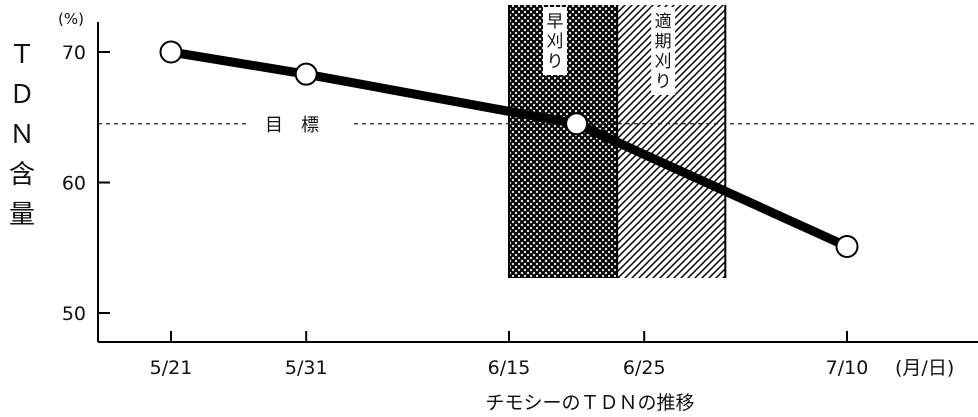 This screenshot has width=978, height=417. What do you see at coordinates (306, 368) in the screenshot?
I see `x-tick-label: 5/31` at bounding box center [306, 368].